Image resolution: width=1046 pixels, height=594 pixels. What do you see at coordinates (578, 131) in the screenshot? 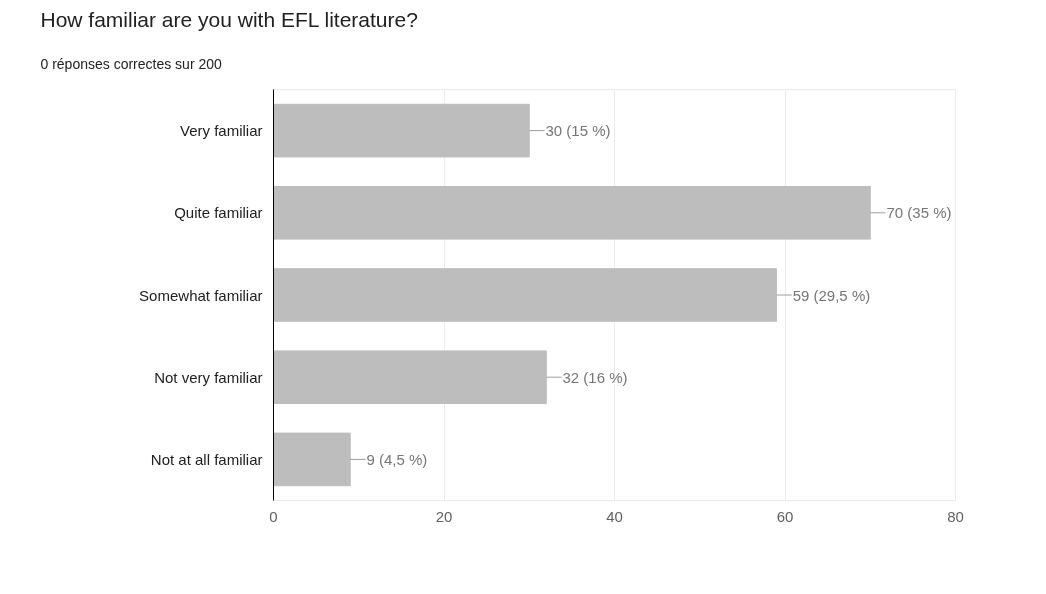
I see `data-label: 30 (15 %)` at bounding box center [578, 131].